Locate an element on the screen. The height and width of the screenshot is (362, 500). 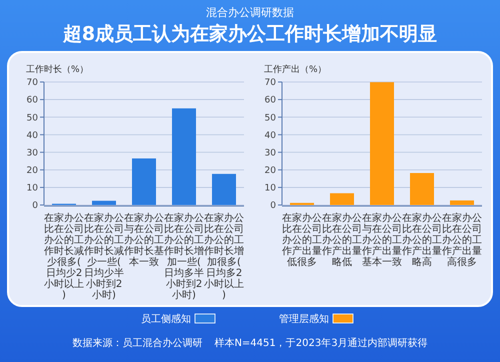
x-tick-label: 在家办公与在公司办公的工作时长基本一致 is located at coordinates (143, 240).